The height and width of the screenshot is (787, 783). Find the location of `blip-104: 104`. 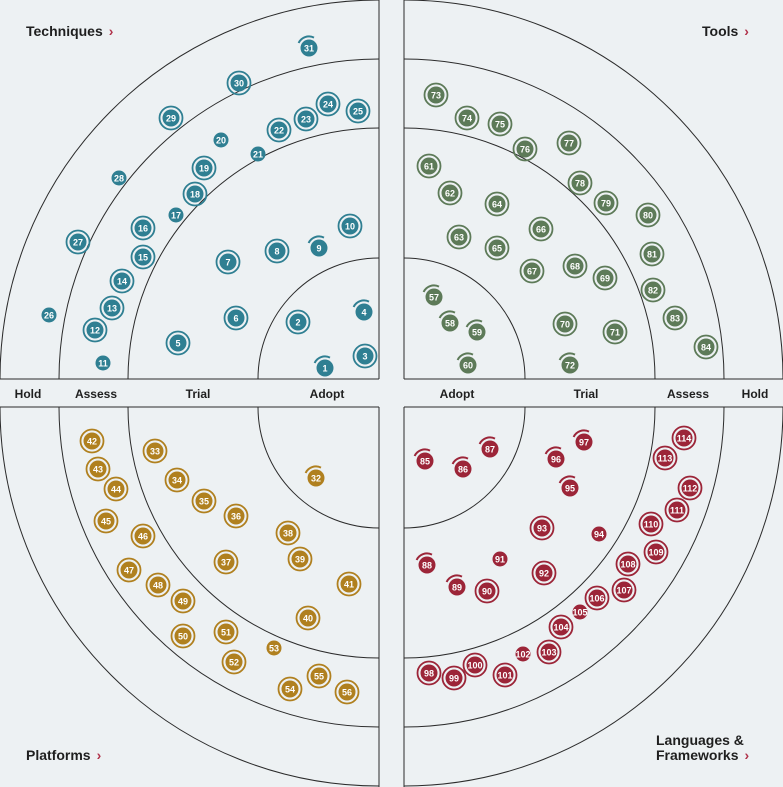

blip-104: 104 is located at coordinates (561, 627).